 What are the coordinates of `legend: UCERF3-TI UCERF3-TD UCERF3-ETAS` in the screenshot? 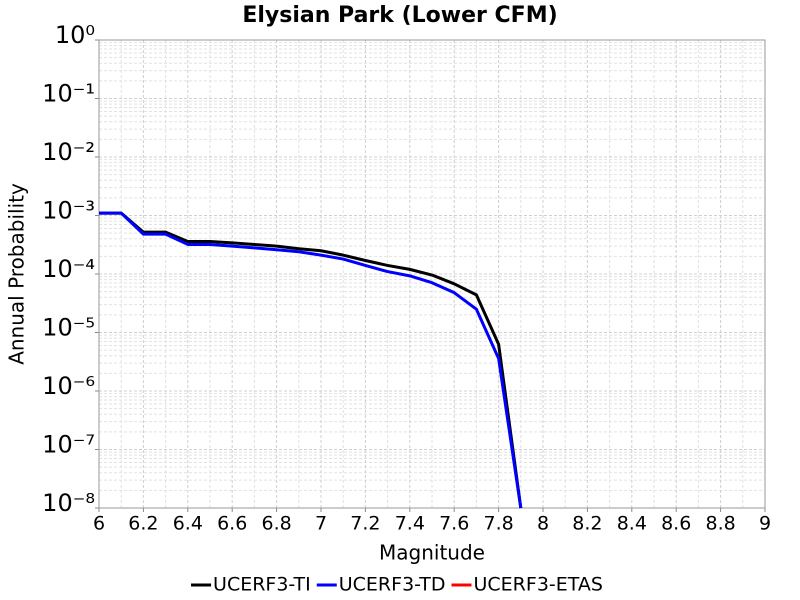 It's located at (397, 585).